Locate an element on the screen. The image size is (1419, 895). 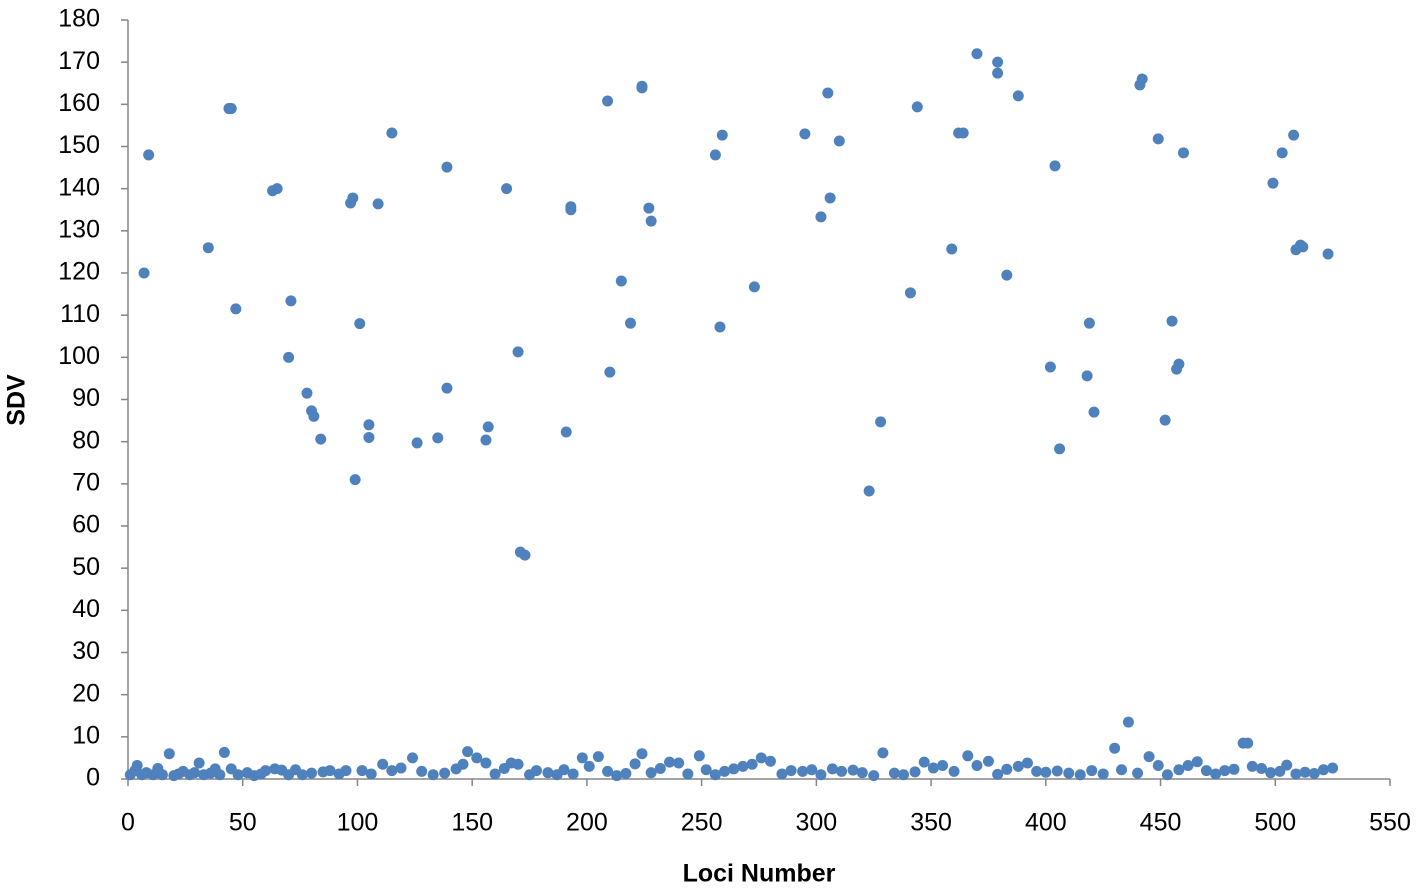
y-tick-label: 170 is located at coordinates (79, 61).